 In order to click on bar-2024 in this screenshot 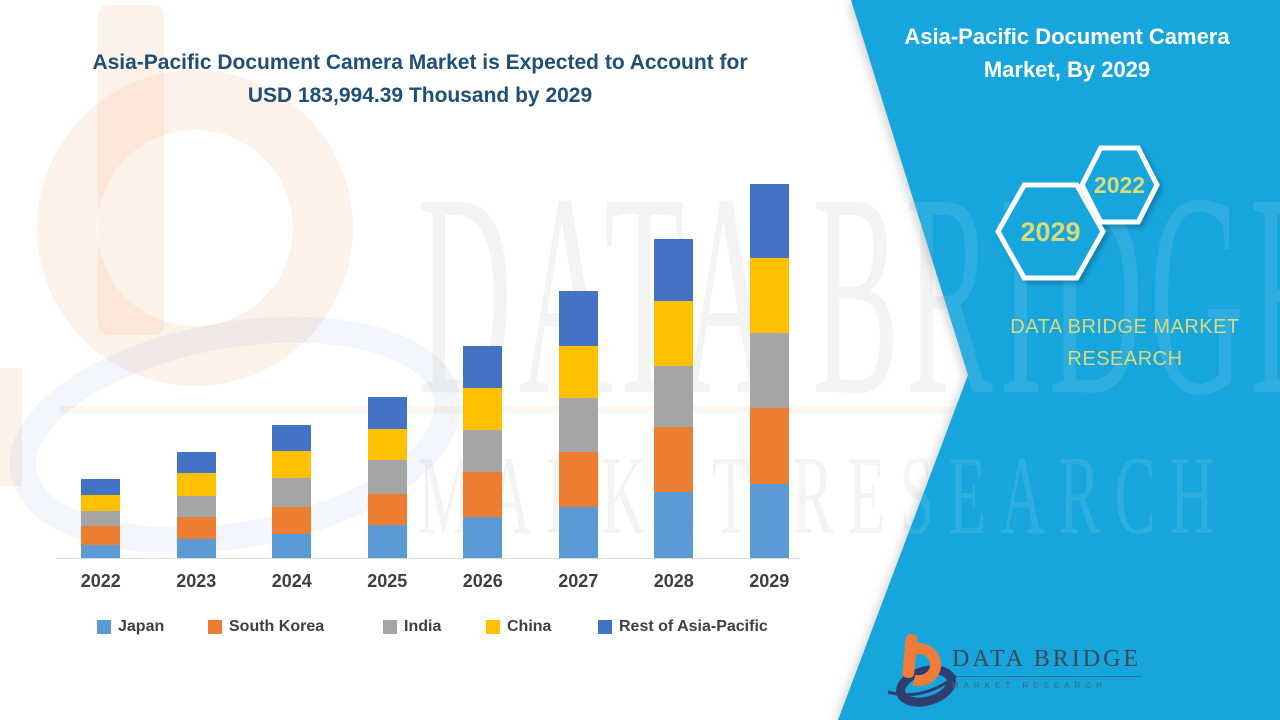, I will do `click(292, 354)`.